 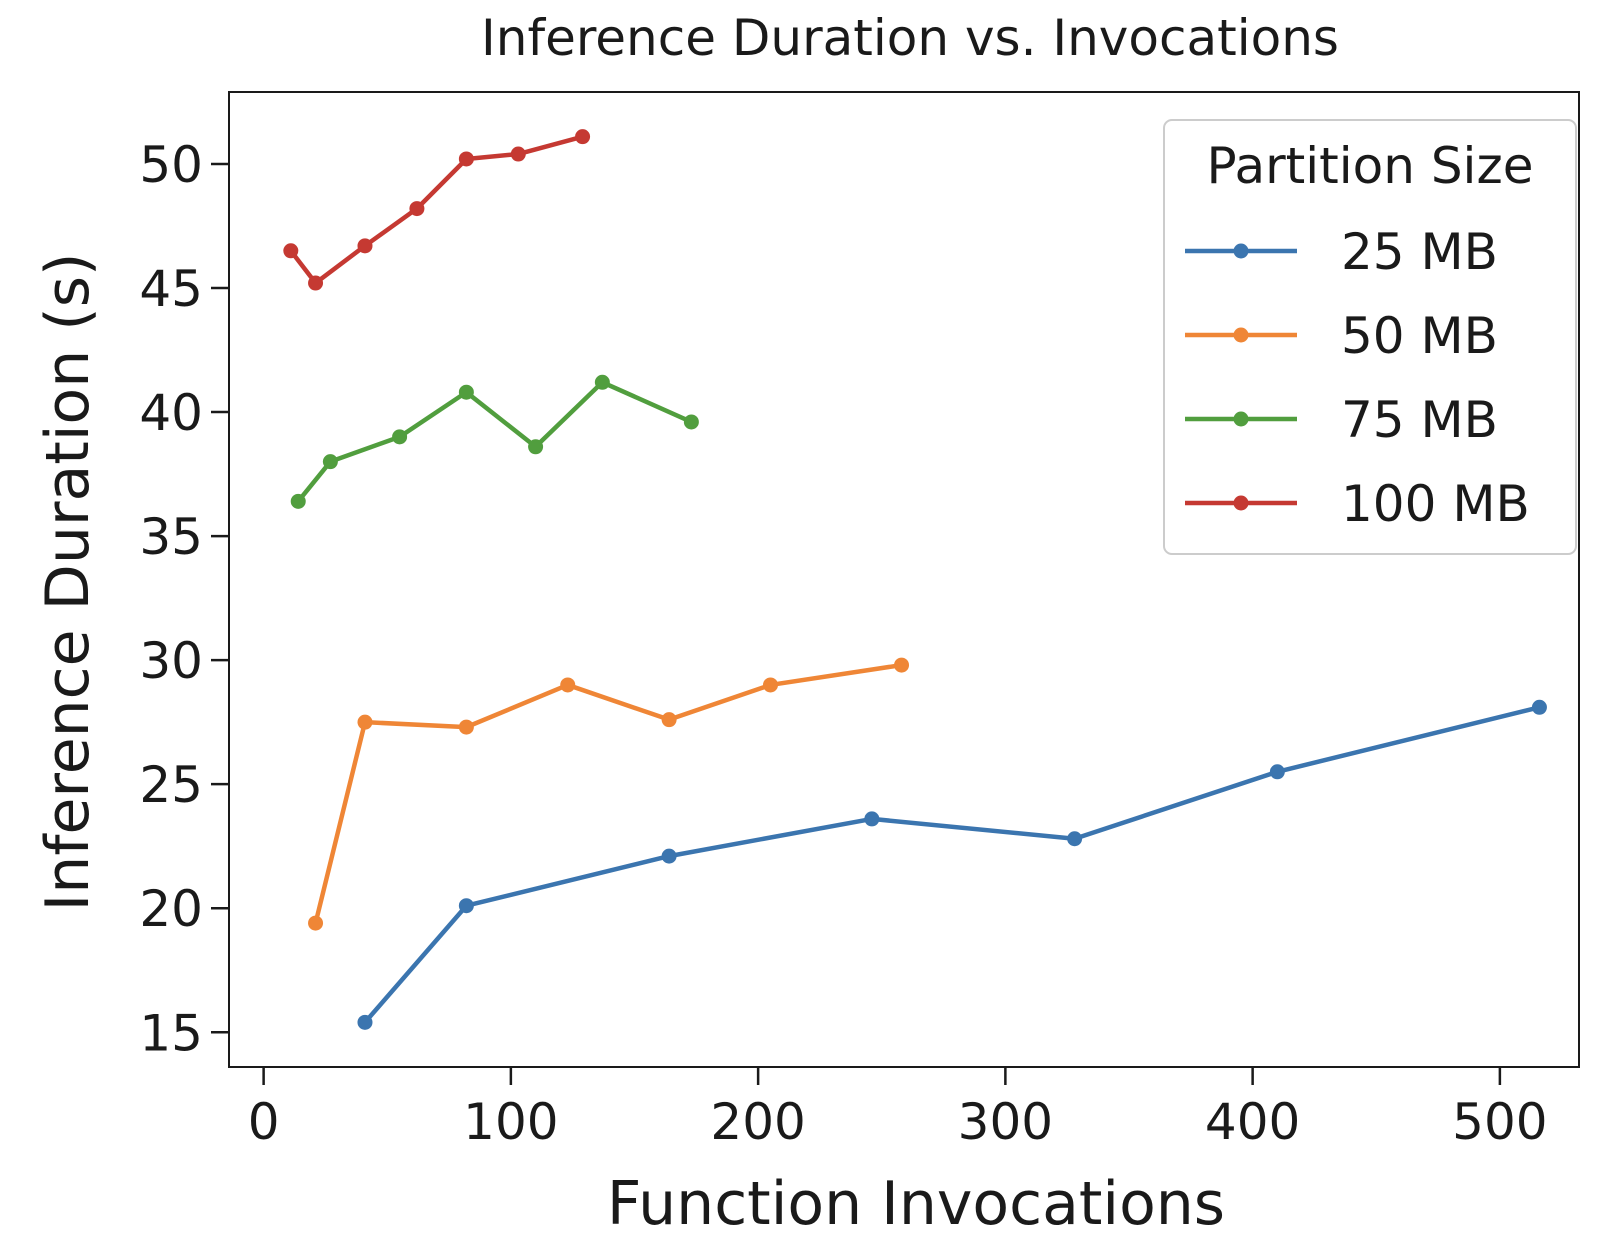 I want to click on legend: Partition Size 25 MB 50 MB 75 MB 100 MB, so click(x=1370, y=337).